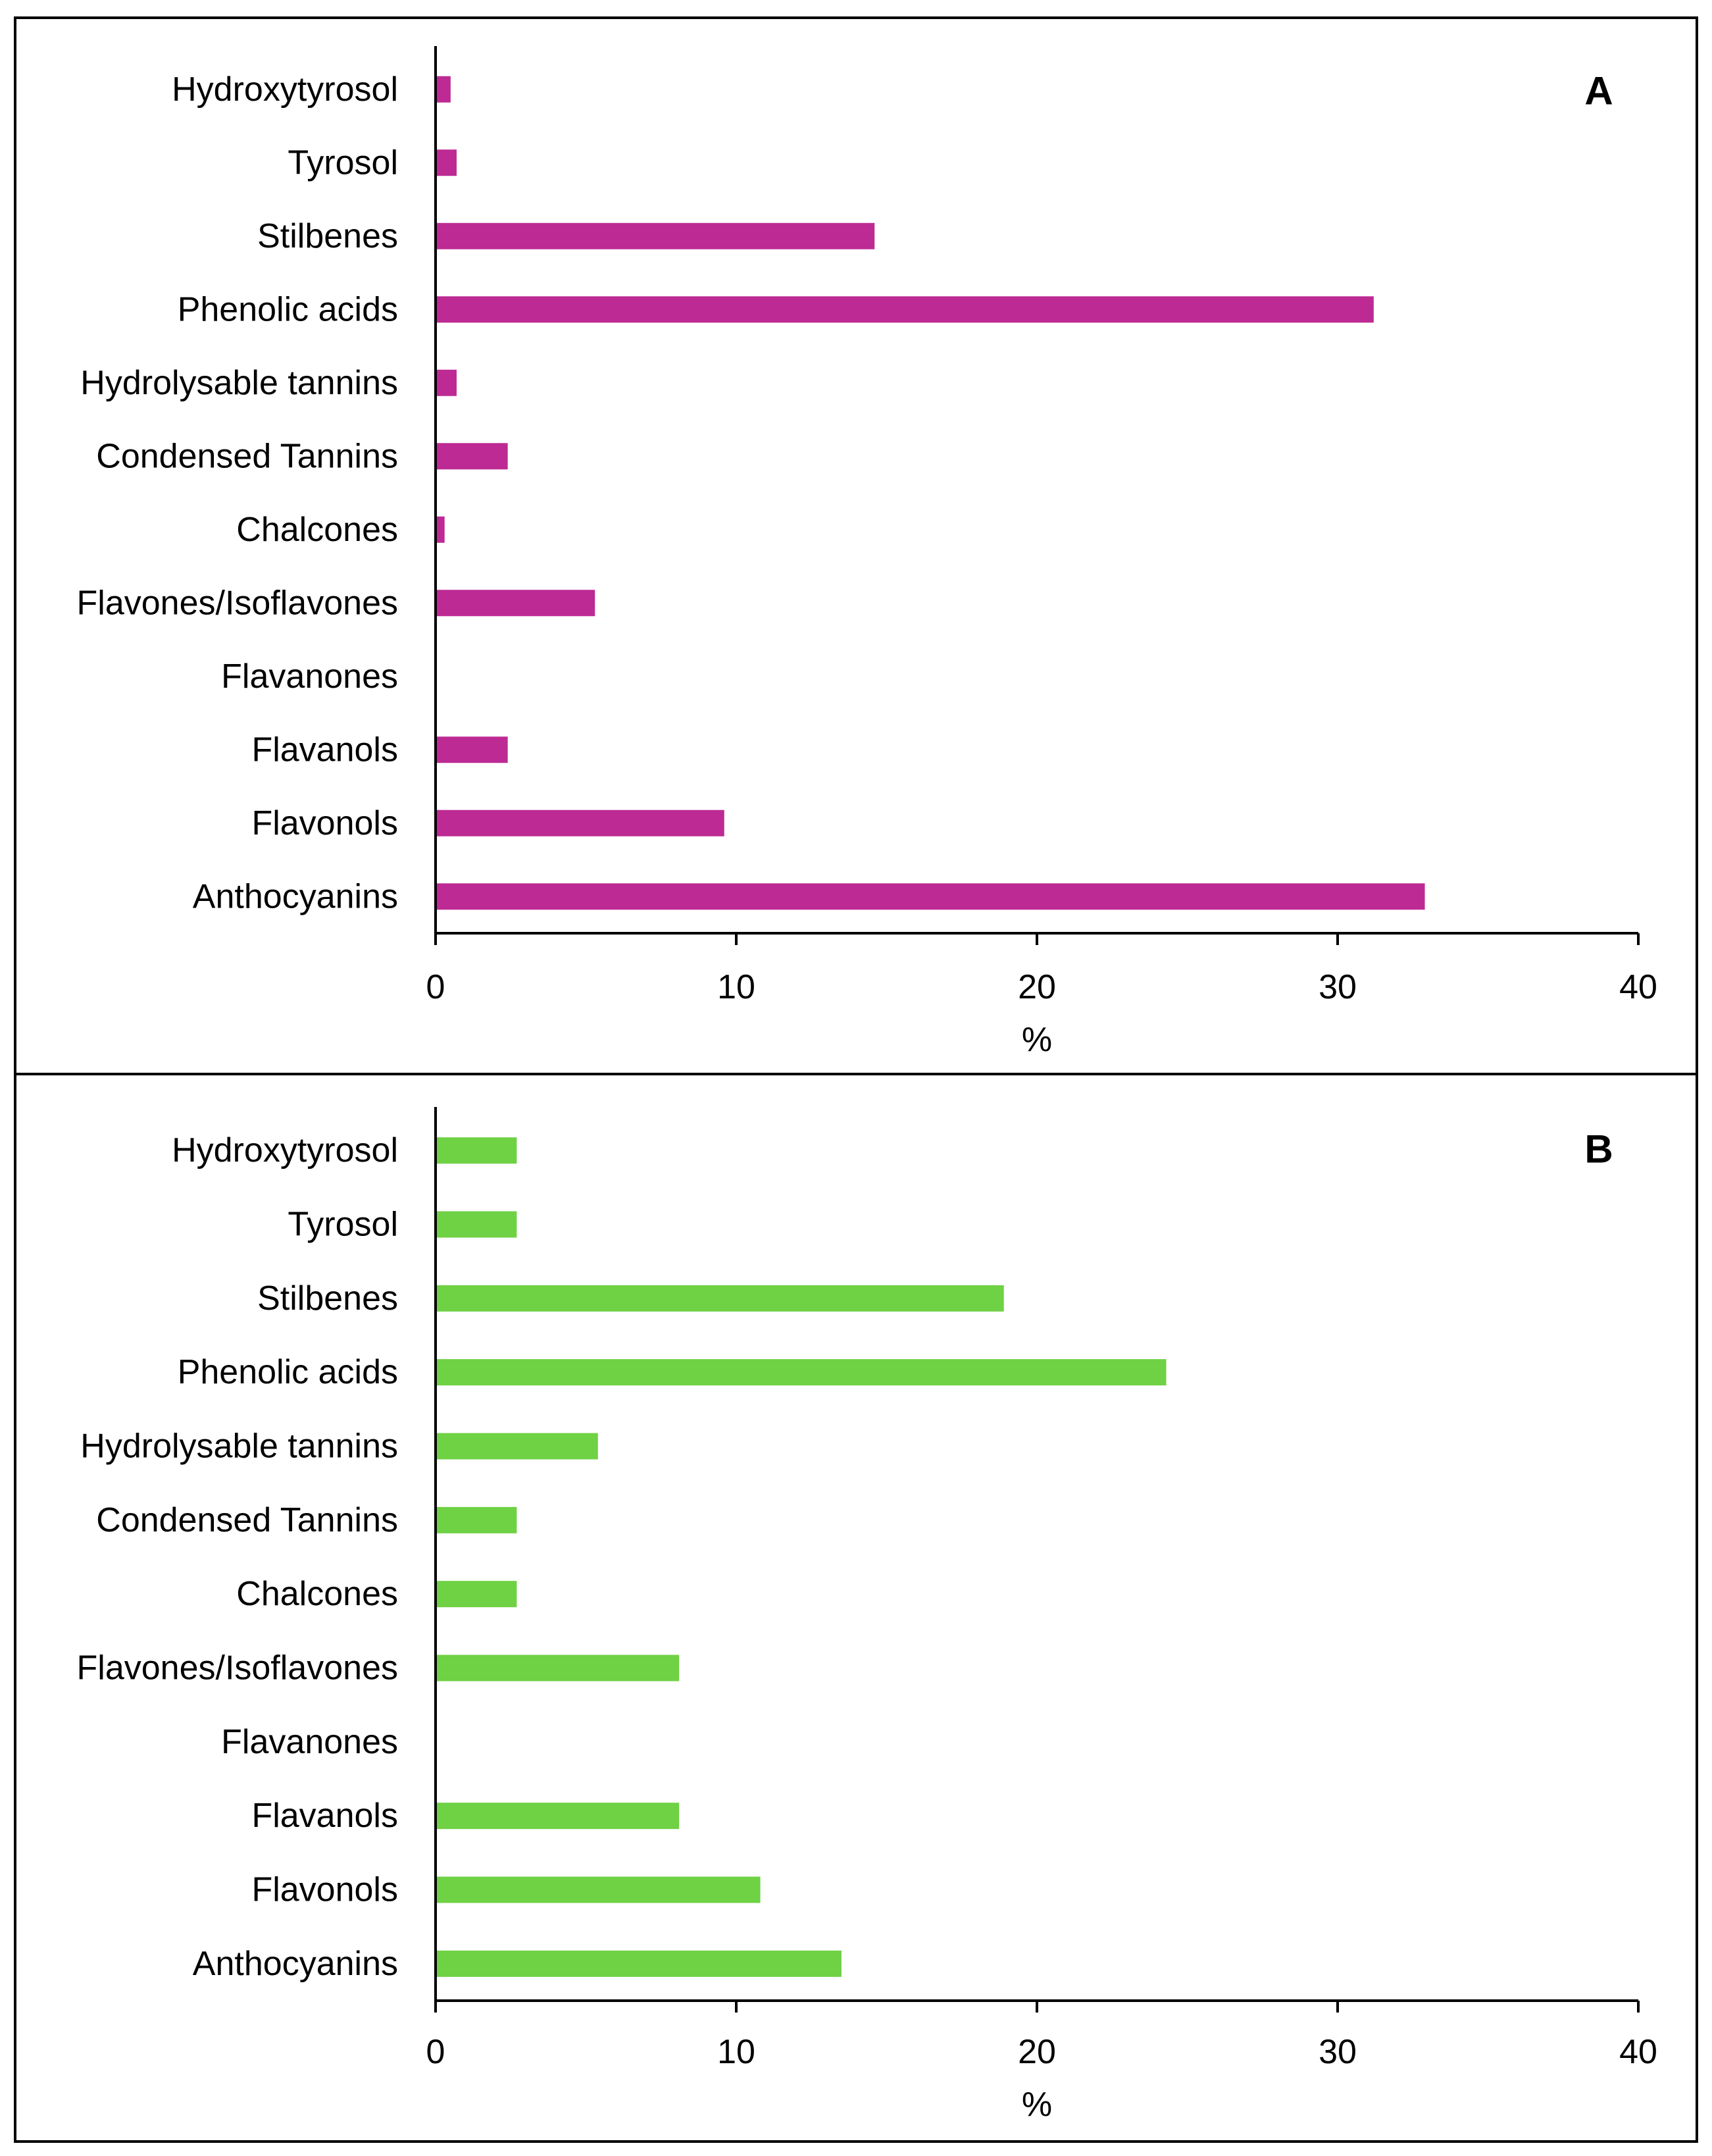 This screenshot has width=1712, height=2156. What do you see at coordinates (1598, 1149) in the screenshot?
I see `panel-label: B` at bounding box center [1598, 1149].